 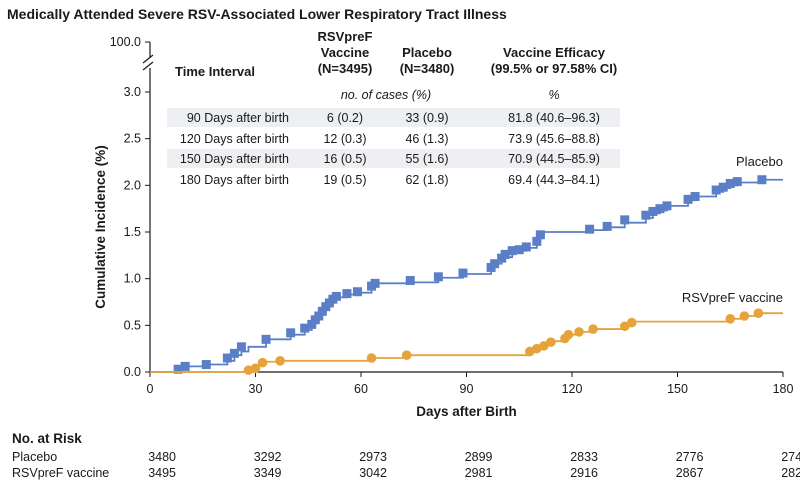 I want to click on risk-row-label: Placebo, so click(x=34, y=457).